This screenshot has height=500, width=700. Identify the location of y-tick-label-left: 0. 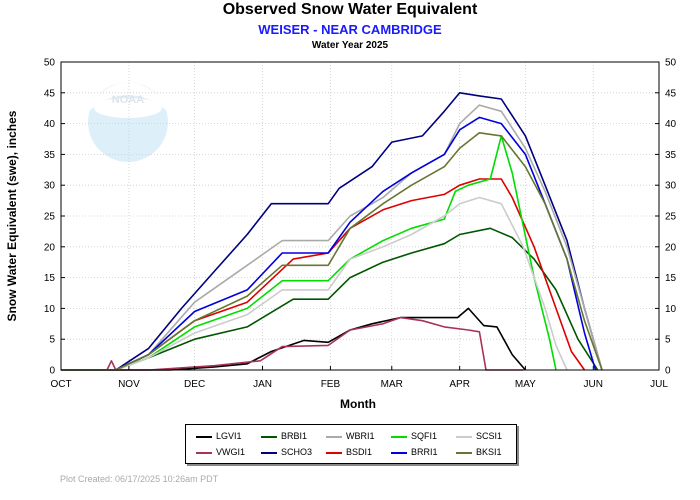
(52, 371).